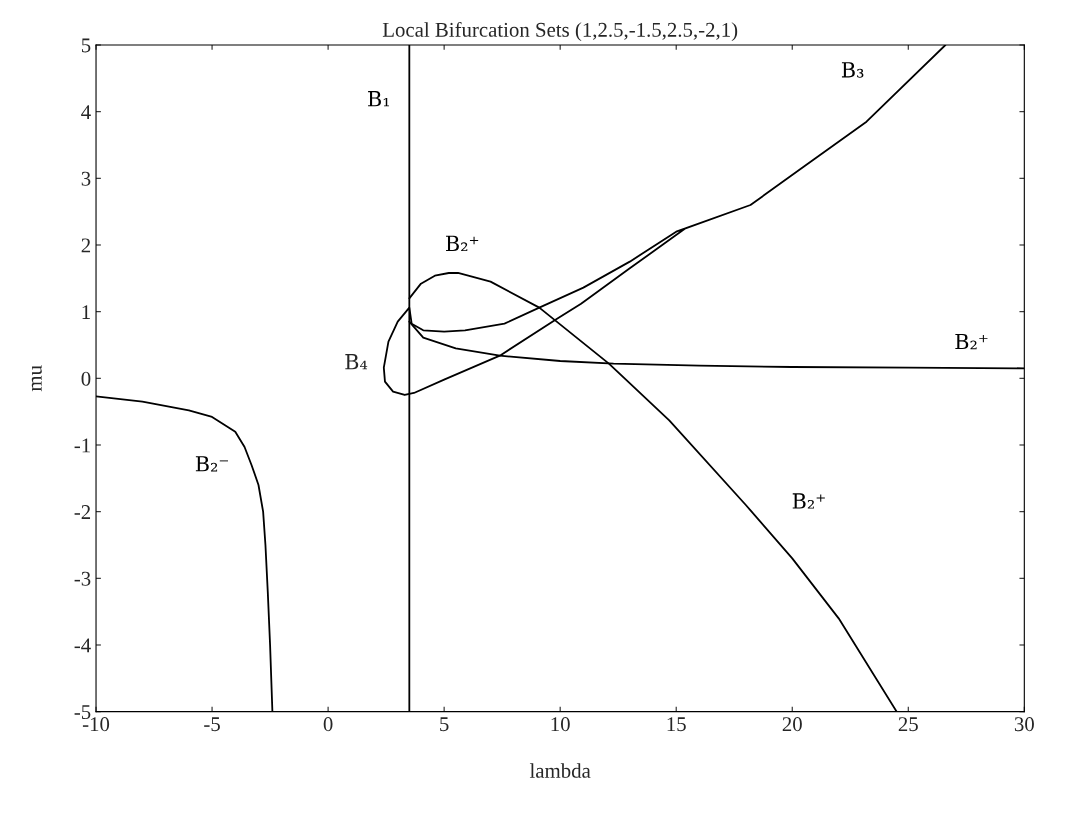  Describe the element at coordinates (82, 645) in the screenshot. I see `y-tick-label: -4` at that location.